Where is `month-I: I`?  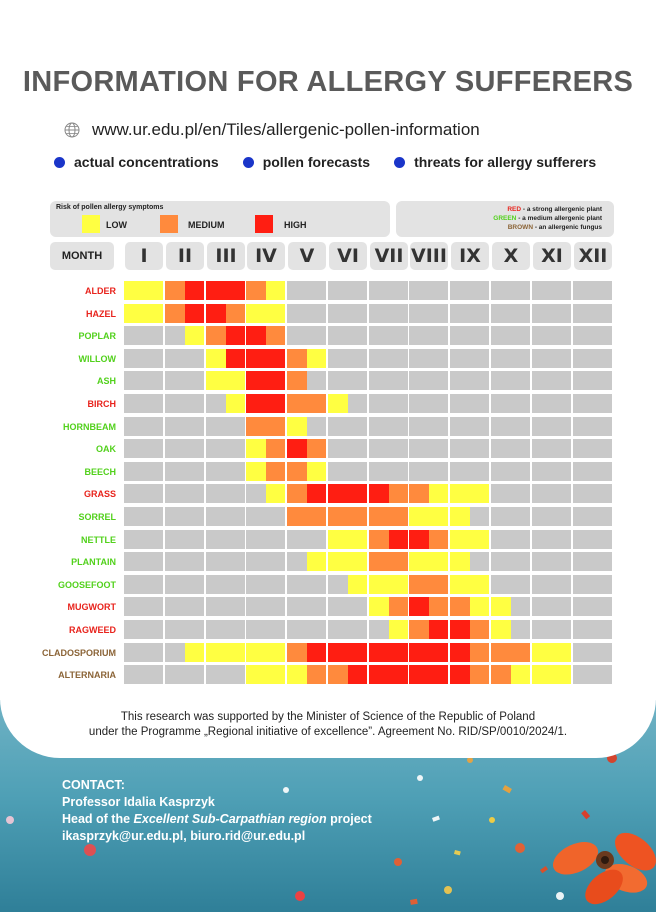
month-I: I is located at coordinates (144, 256).